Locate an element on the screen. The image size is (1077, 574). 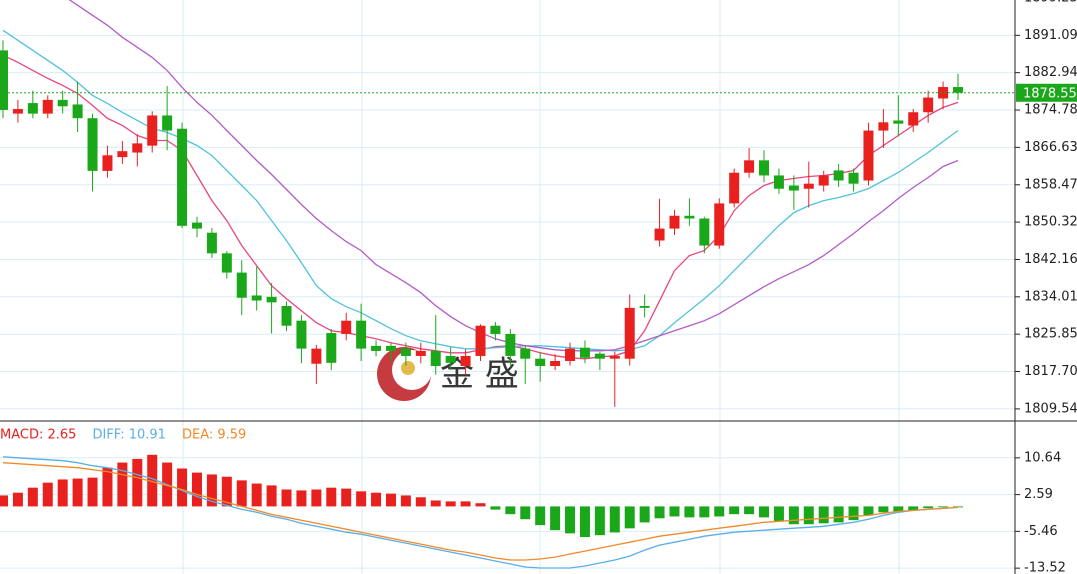
watermark: 金 盛 is located at coordinates (448, 374).